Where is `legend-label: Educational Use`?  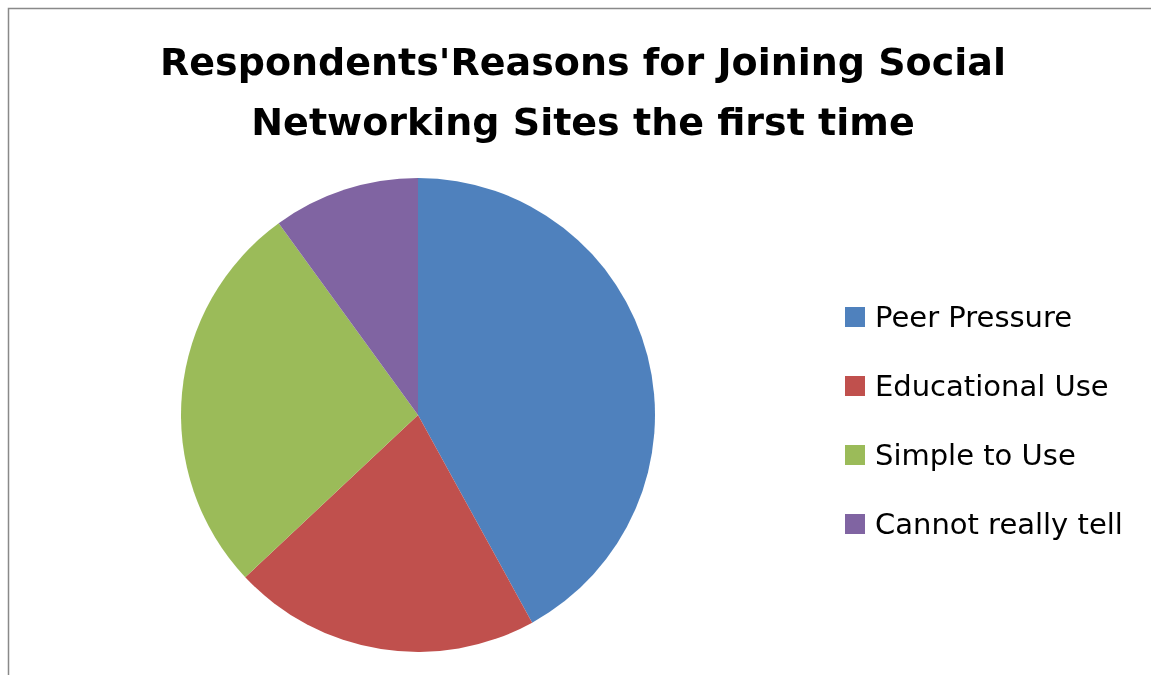
legend-label: Educational Use is located at coordinates (992, 386).